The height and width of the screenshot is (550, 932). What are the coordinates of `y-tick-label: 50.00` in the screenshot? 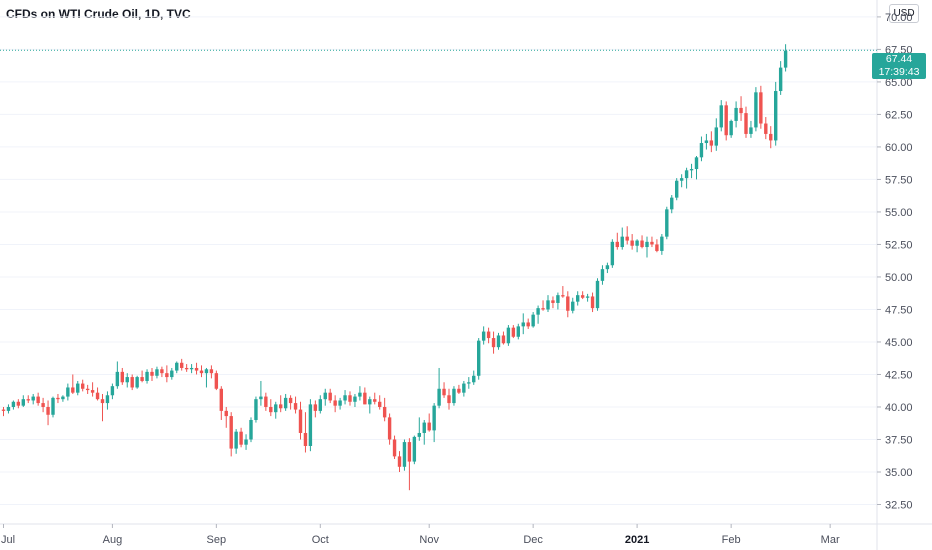 It's located at (899, 278).